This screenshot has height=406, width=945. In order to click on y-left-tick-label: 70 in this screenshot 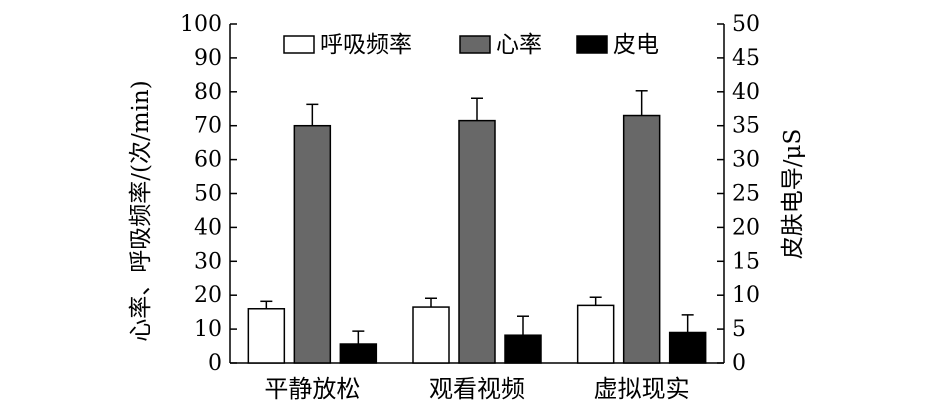, I will do `click(208, 126)`.